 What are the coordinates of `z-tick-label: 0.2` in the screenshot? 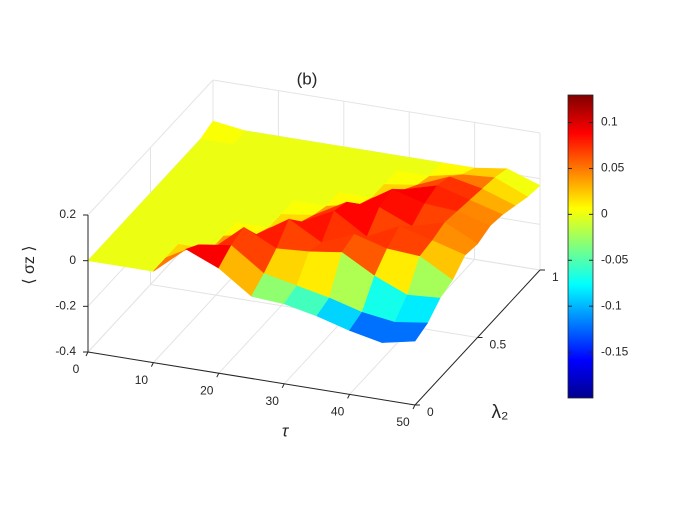 It's located at (67, 214).